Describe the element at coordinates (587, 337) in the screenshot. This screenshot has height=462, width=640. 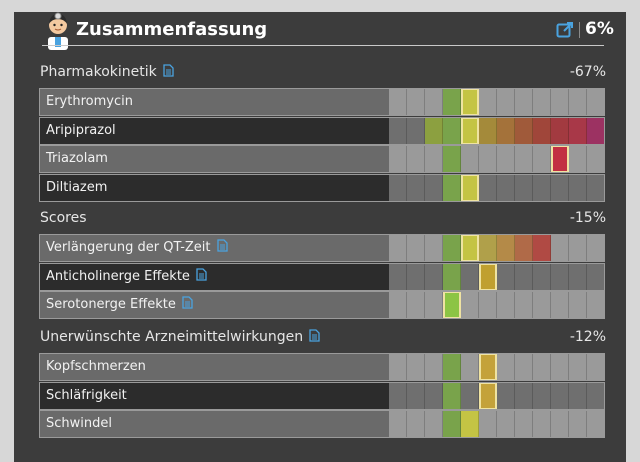
I see `section-percent-uaw: -12%` at that location.